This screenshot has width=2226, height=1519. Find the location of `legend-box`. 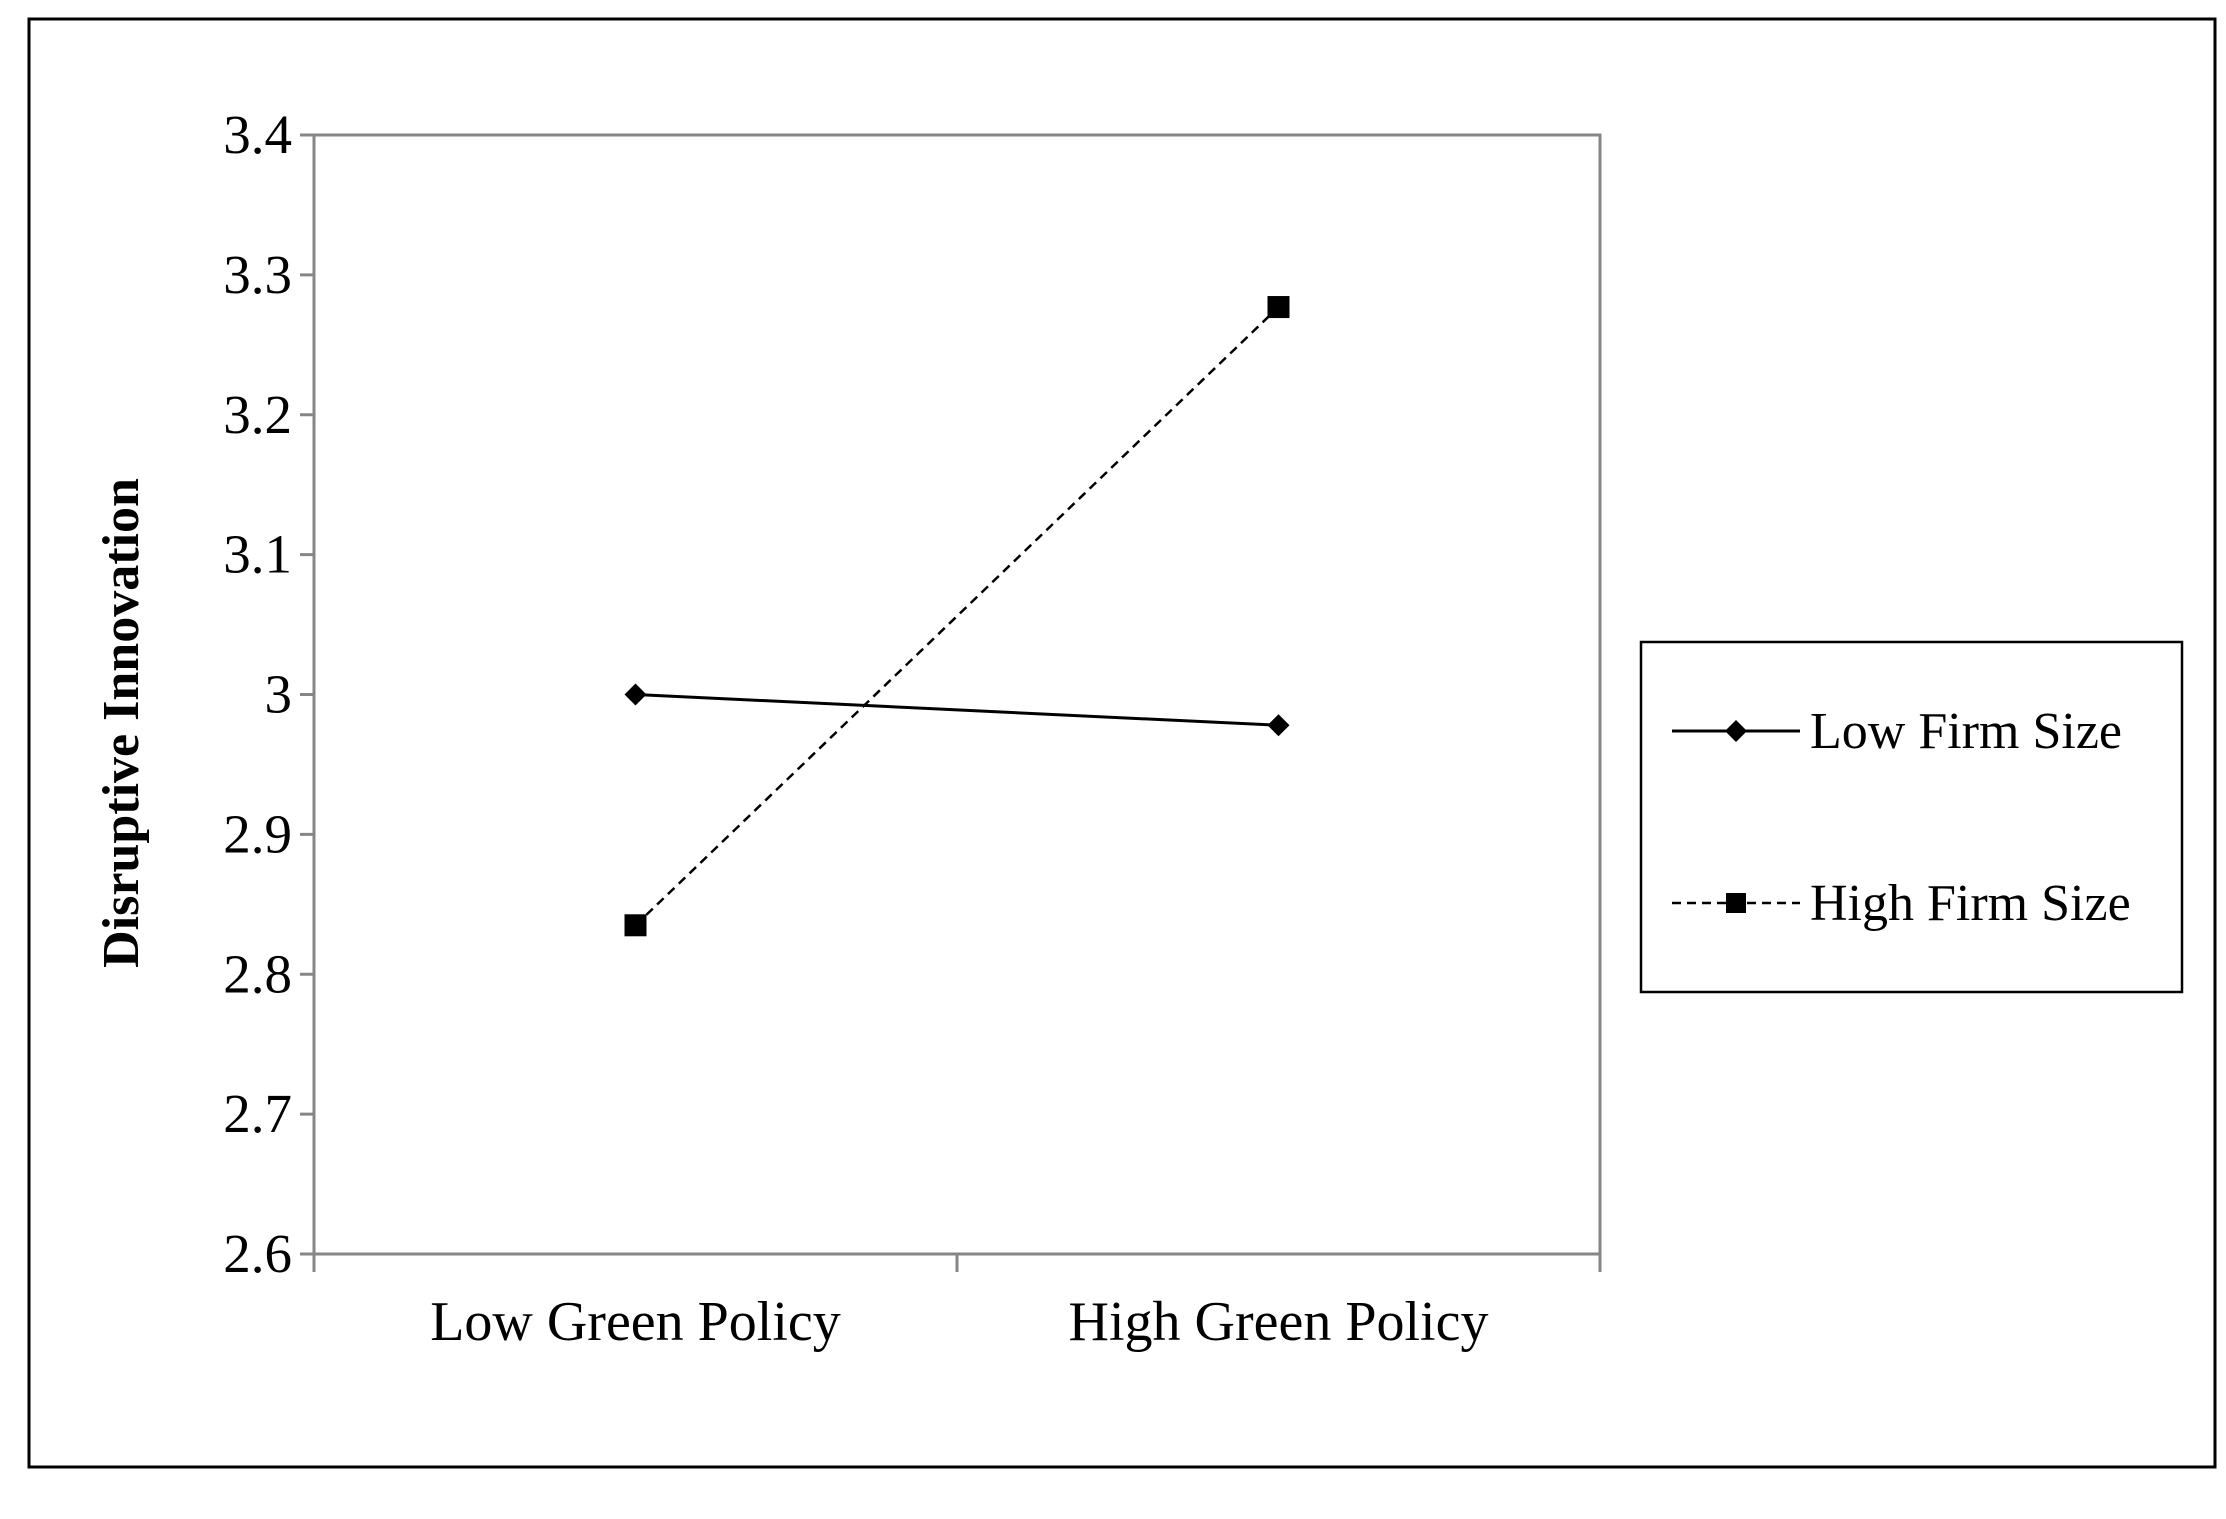

legend-box is located at coordinates (1911, 817).